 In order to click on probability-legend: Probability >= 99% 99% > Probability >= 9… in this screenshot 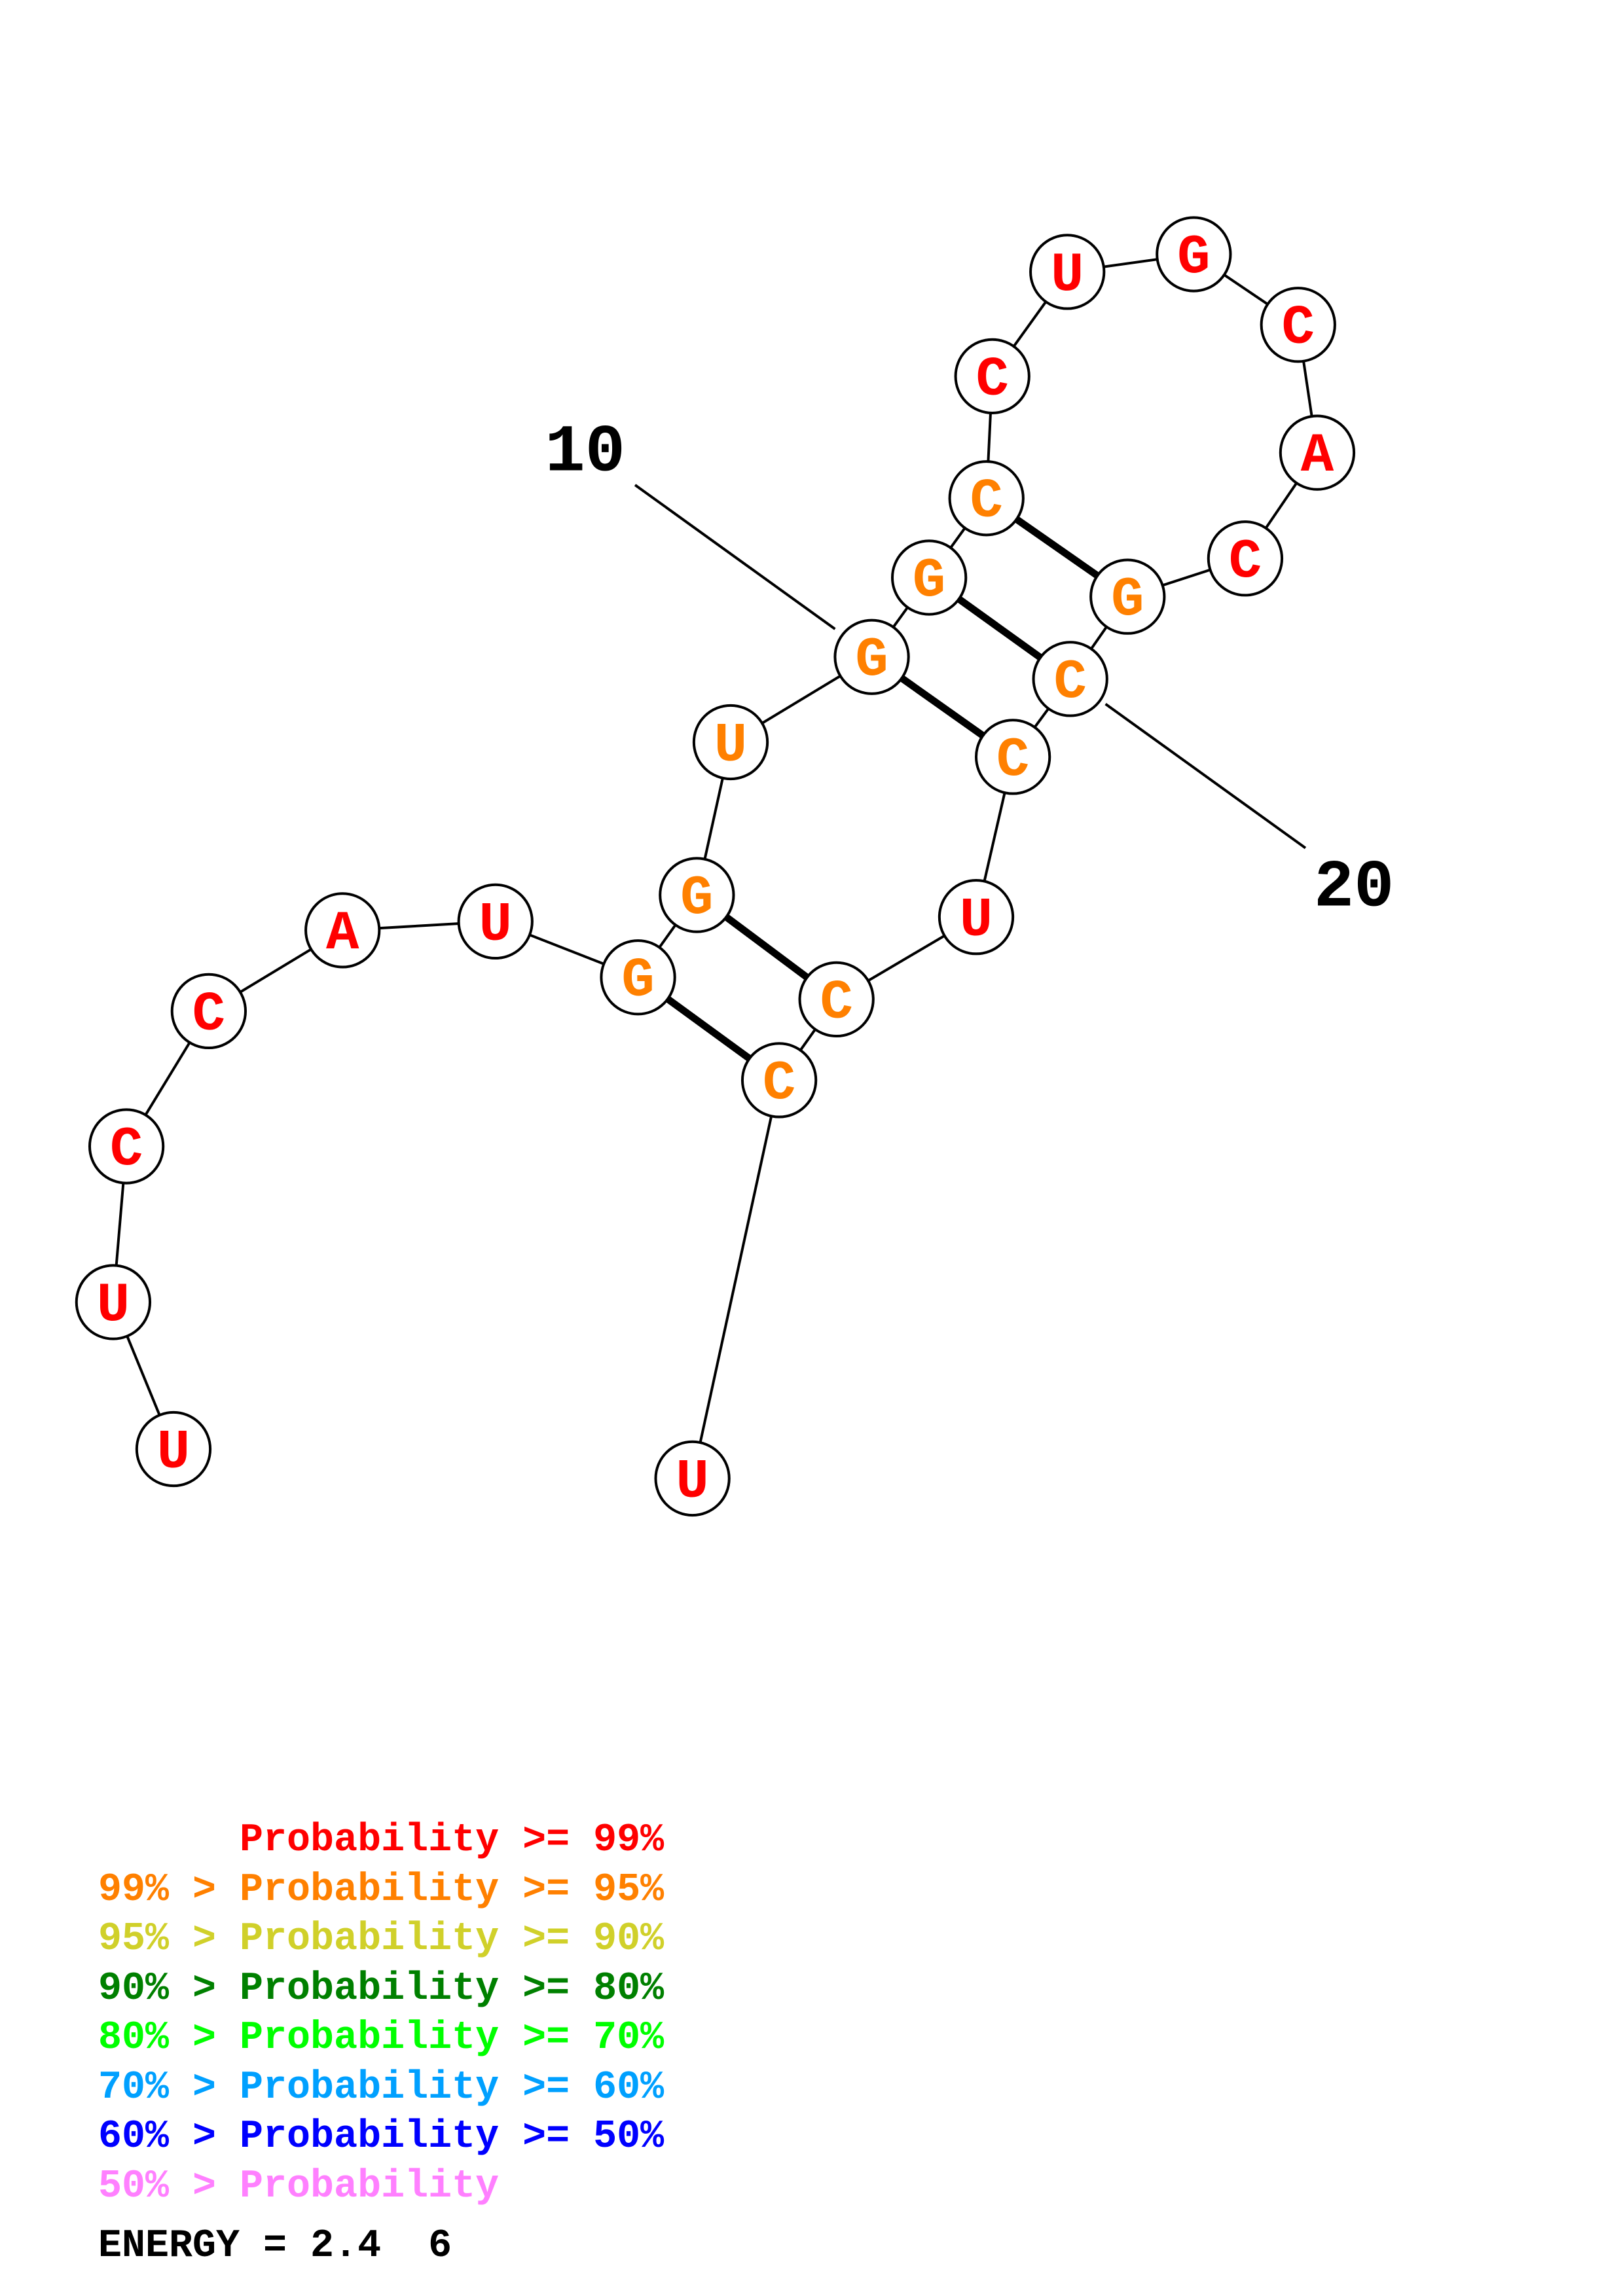, I will do `click(381, 2014)`.